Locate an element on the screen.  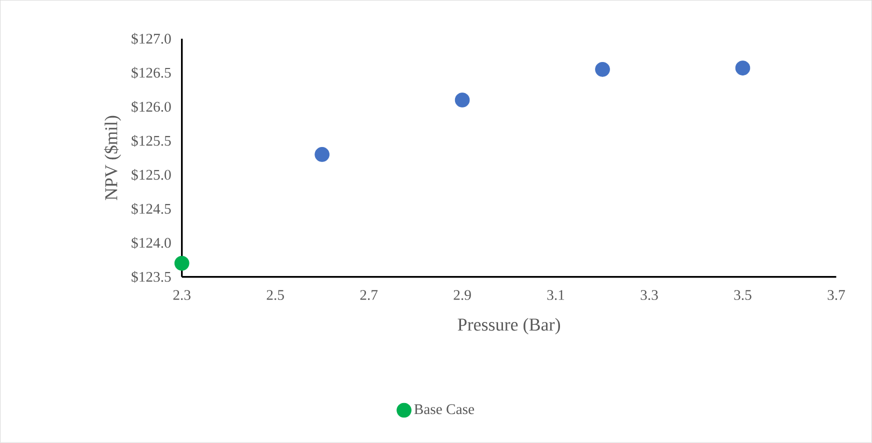
x-tick-label: 3.5 is located at coordinates (743, 295).